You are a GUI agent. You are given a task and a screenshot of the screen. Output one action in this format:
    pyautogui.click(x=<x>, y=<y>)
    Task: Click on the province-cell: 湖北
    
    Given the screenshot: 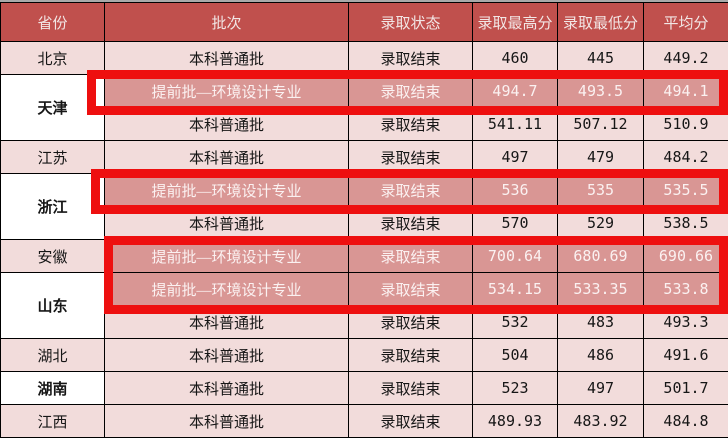 What is the action you would take?
    pyautogui.click(x=52, y=355)
    